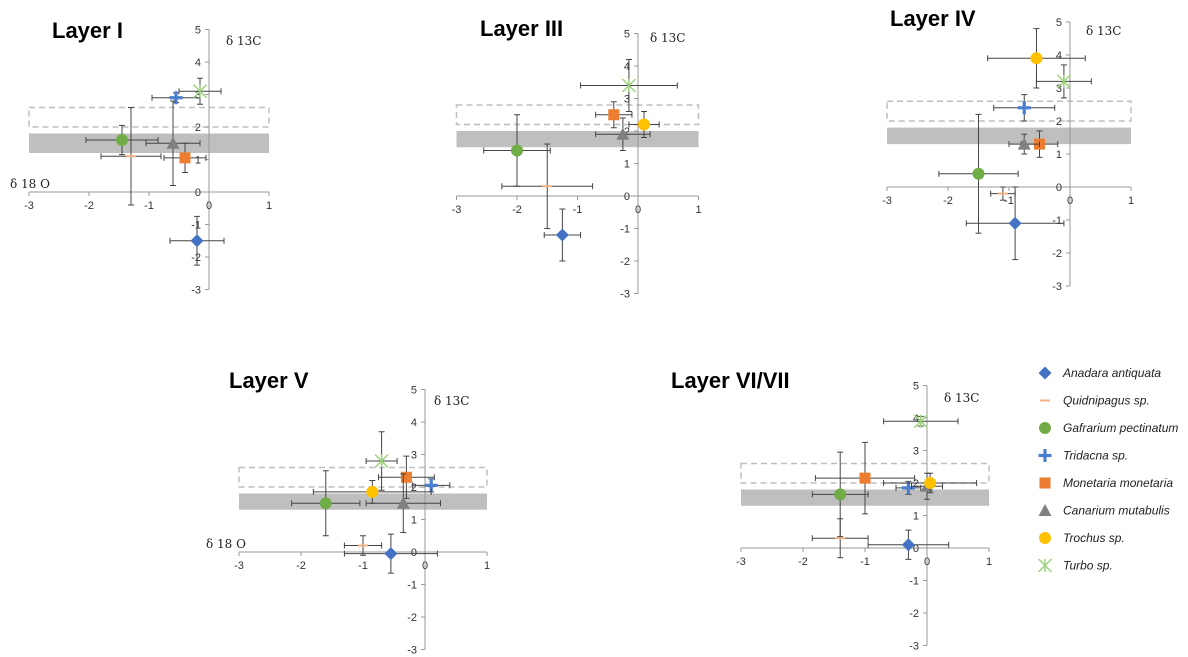 Image resolution: width=1188 pixels, height=657 pixels. Describe the element at coordinates (1116, 511) in the screenshot. I see `legend-label: Canarium mutabulis` at that location.